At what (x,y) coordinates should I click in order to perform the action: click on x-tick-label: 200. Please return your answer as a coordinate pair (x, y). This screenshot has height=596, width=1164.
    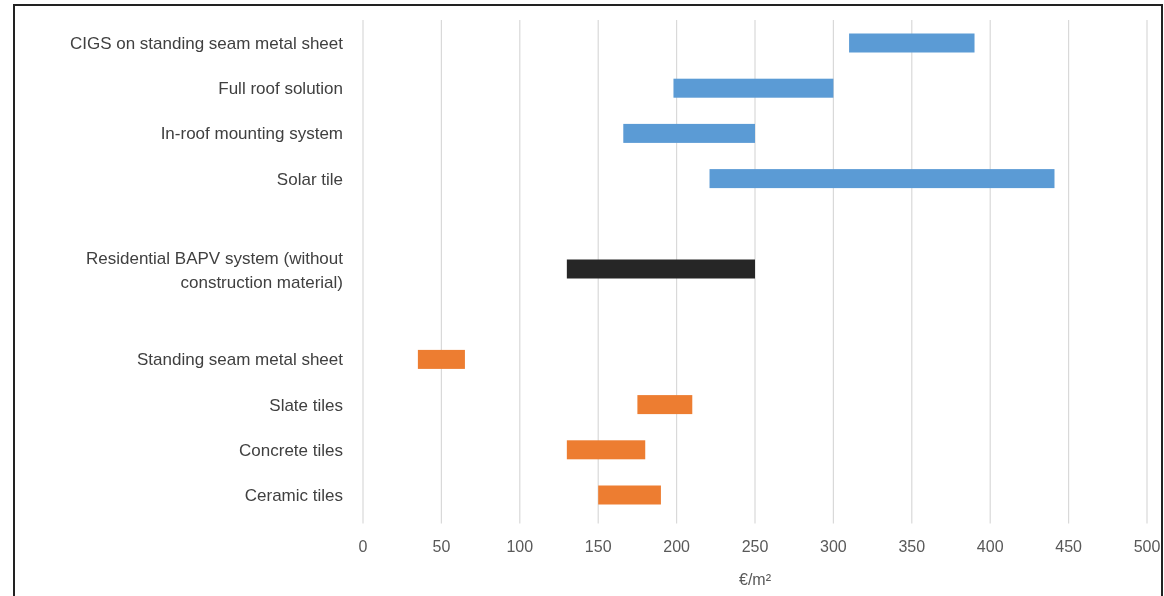
    Looking at the image, I should click on (677, 546).